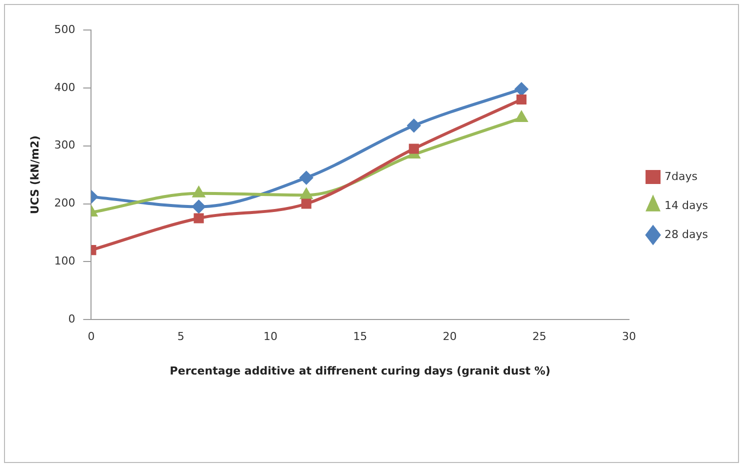 Image resolution: width=745 pixels, height=469 pixels. What do you see at coordinates (681, 176) in the screenshot?
I see `legend-label: 7days` at bounding box center [681, 176].